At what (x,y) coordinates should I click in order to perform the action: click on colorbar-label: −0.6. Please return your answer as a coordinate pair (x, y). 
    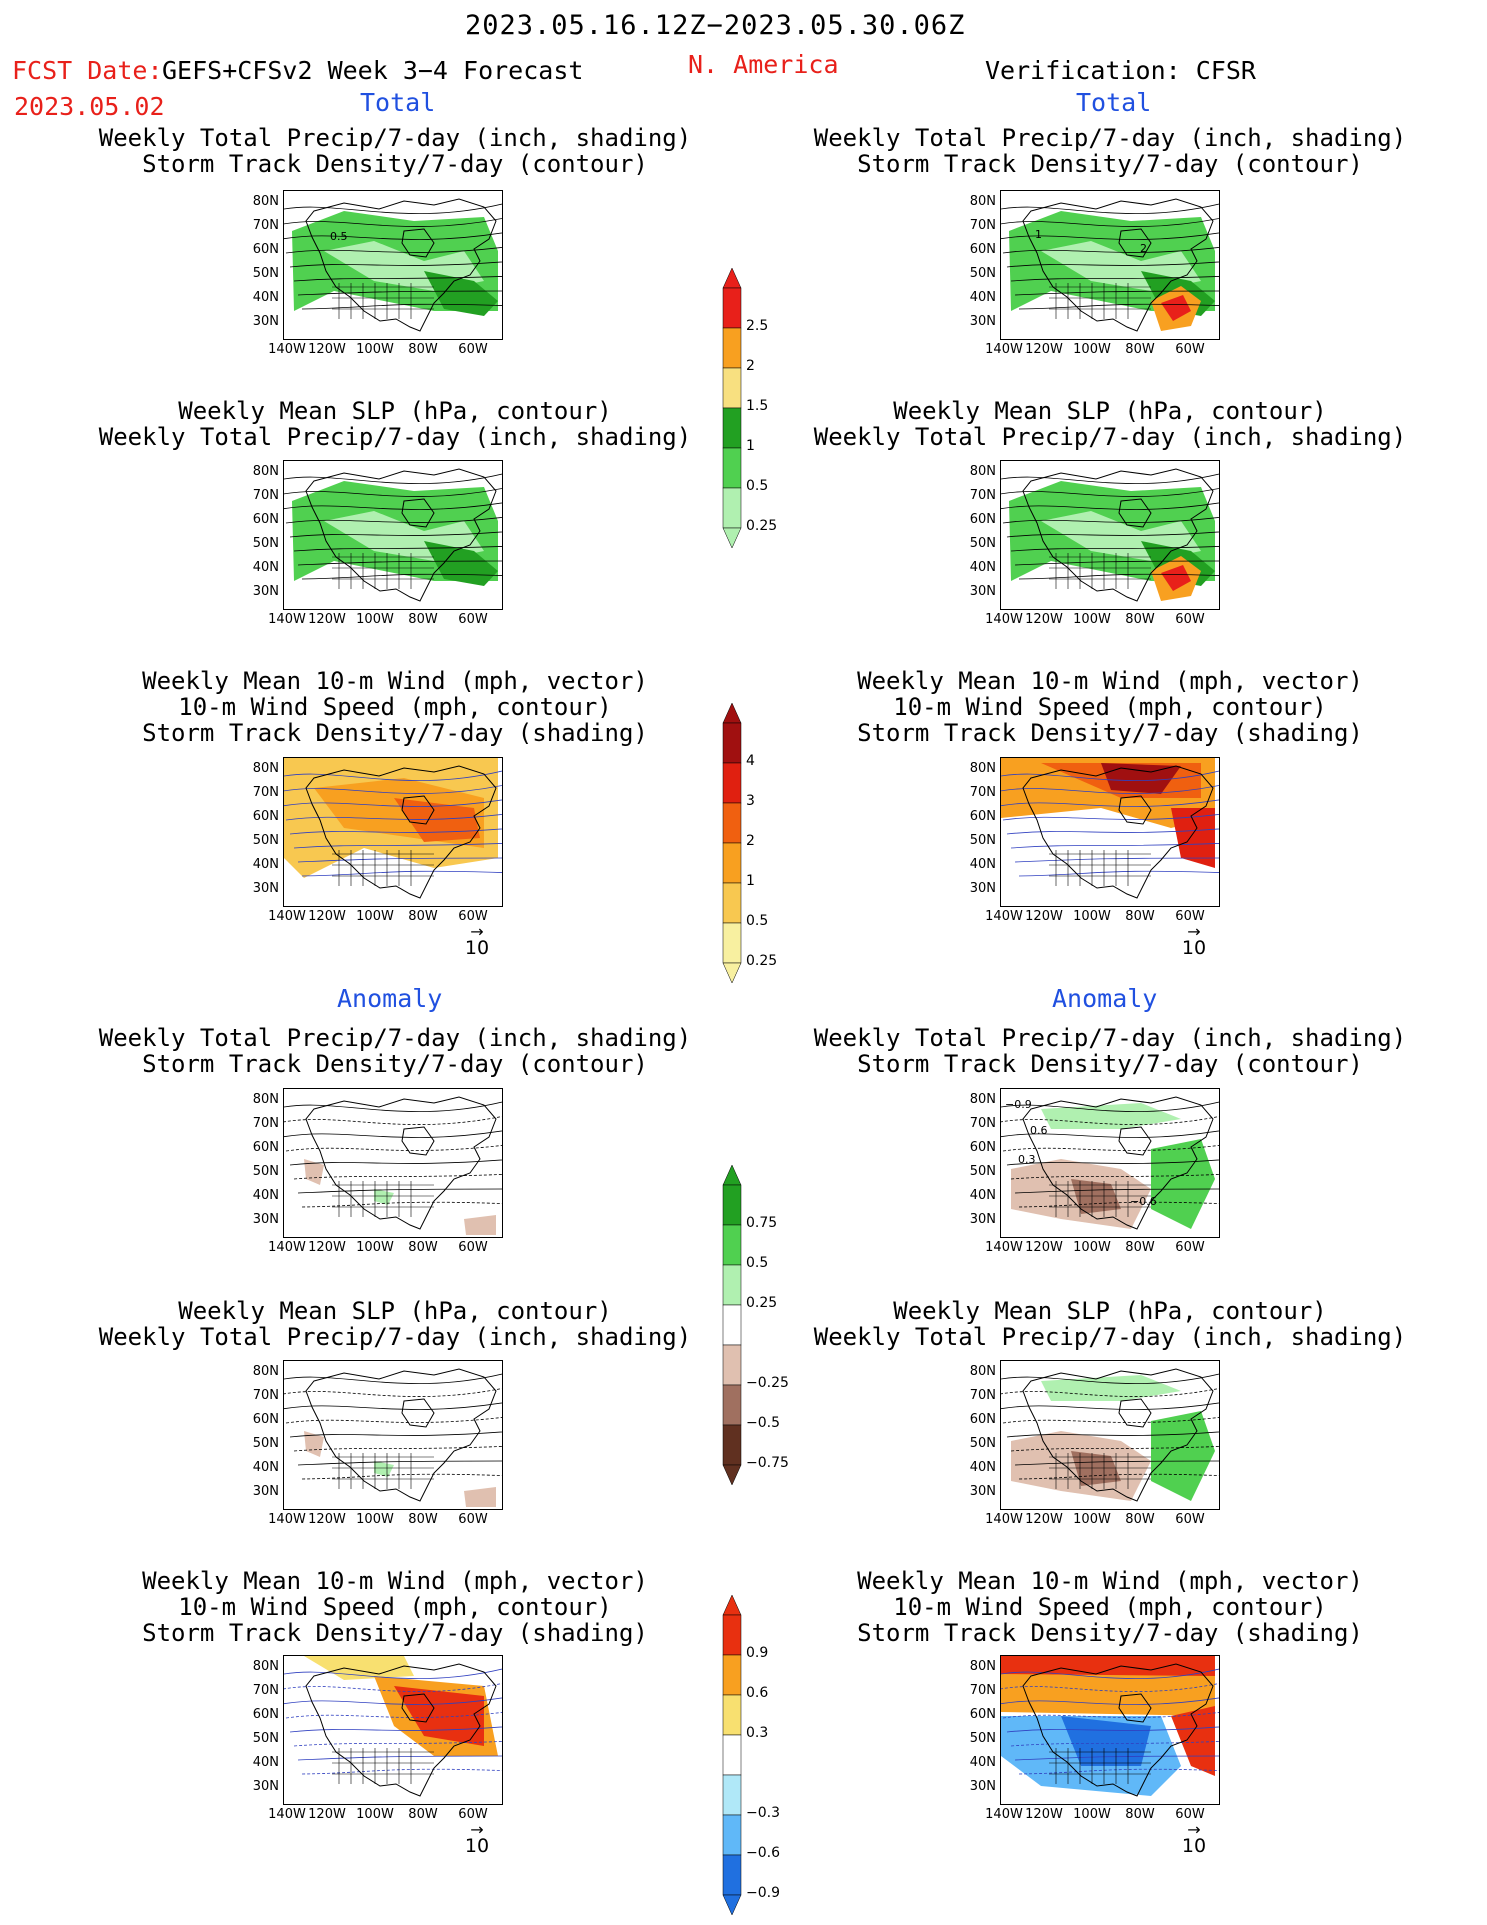
    Looking at the image, I should click on (763, 1853).